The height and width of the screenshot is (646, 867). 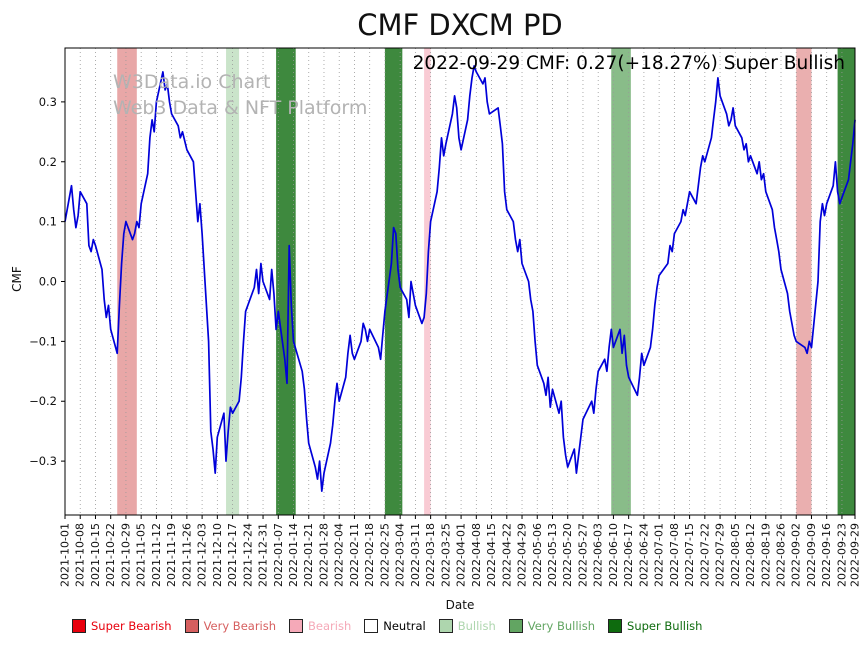 I want to click on y-tick-label: −0.1, so click(x=43, y=341).